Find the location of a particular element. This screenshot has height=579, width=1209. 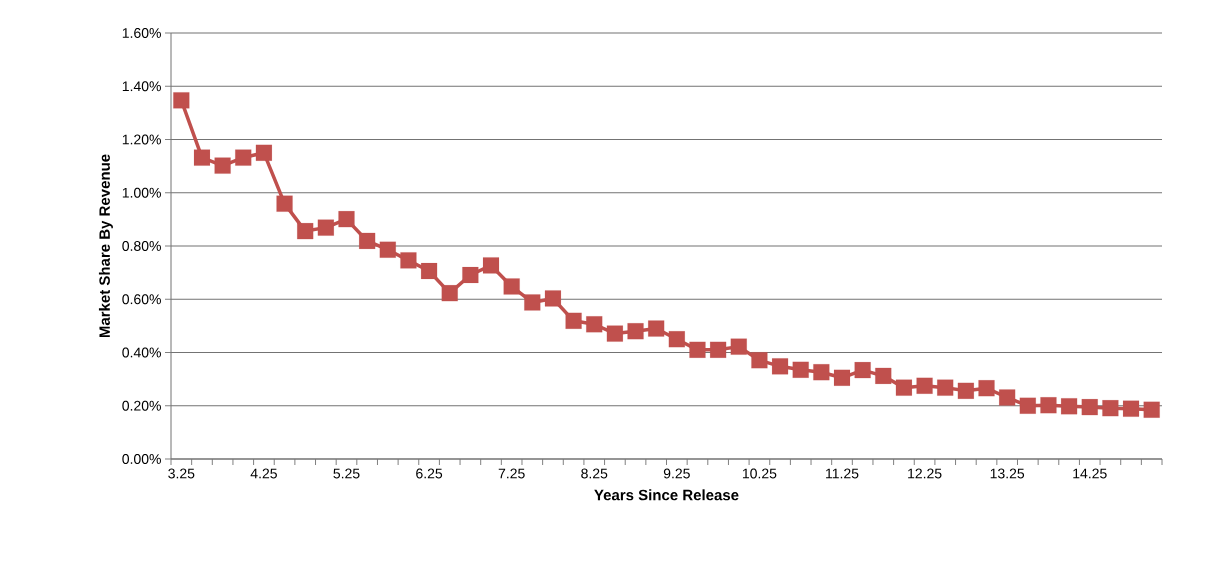

y-tick-label: 0.20% is located at coordinates (141, 405).